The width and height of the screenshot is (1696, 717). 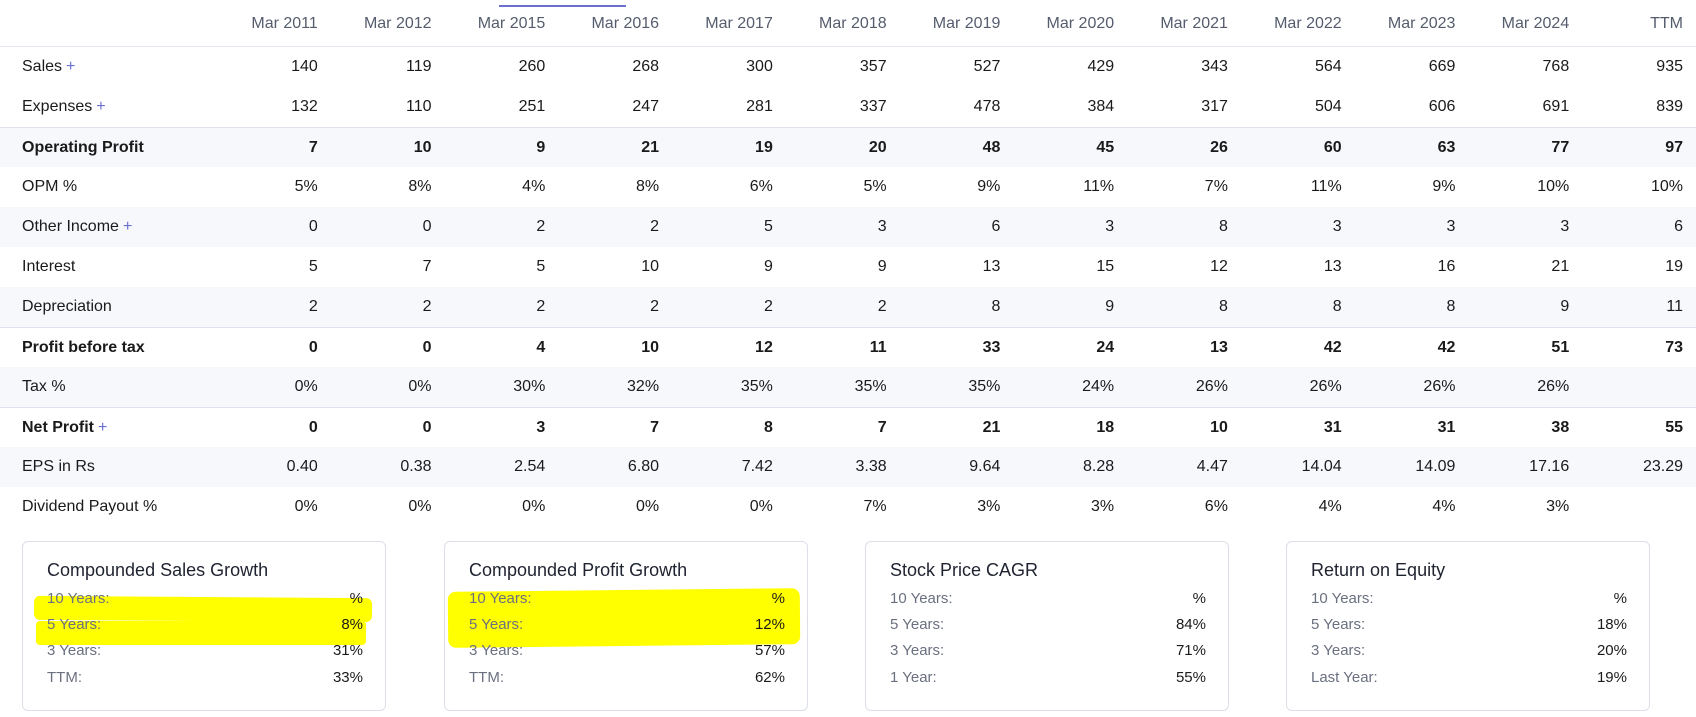 What do you see at coordinates (1101, 66) in the screenshot?
I see `table-cell: 429` at bounding box center [1101, 66].